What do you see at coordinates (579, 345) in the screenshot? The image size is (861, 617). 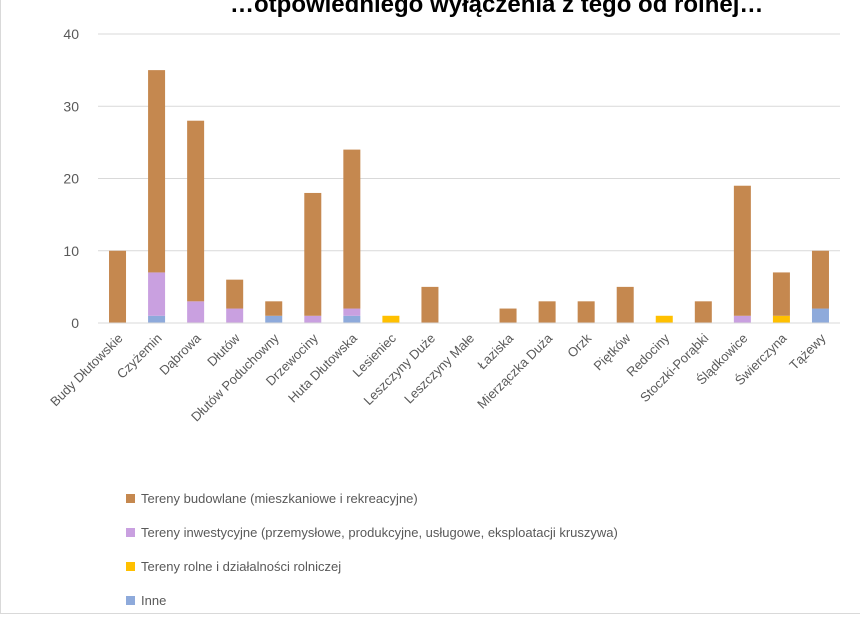 I see `x-category-label: Orzk` at bounding box center [579, 345].